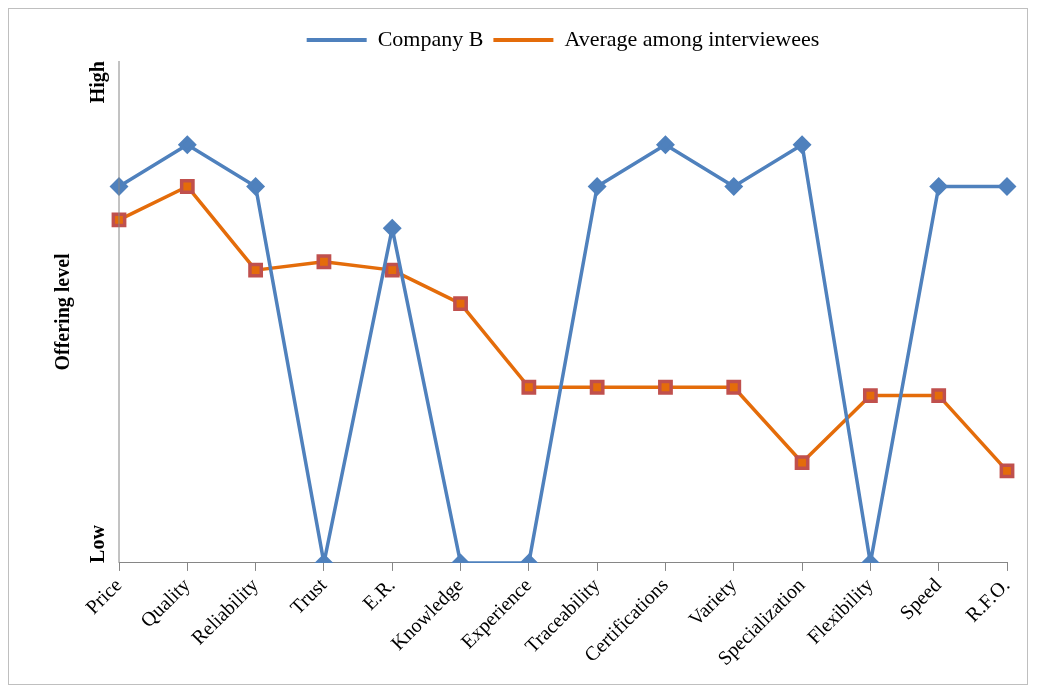  I want to click on legend-label: Company B, so click(430, 38).